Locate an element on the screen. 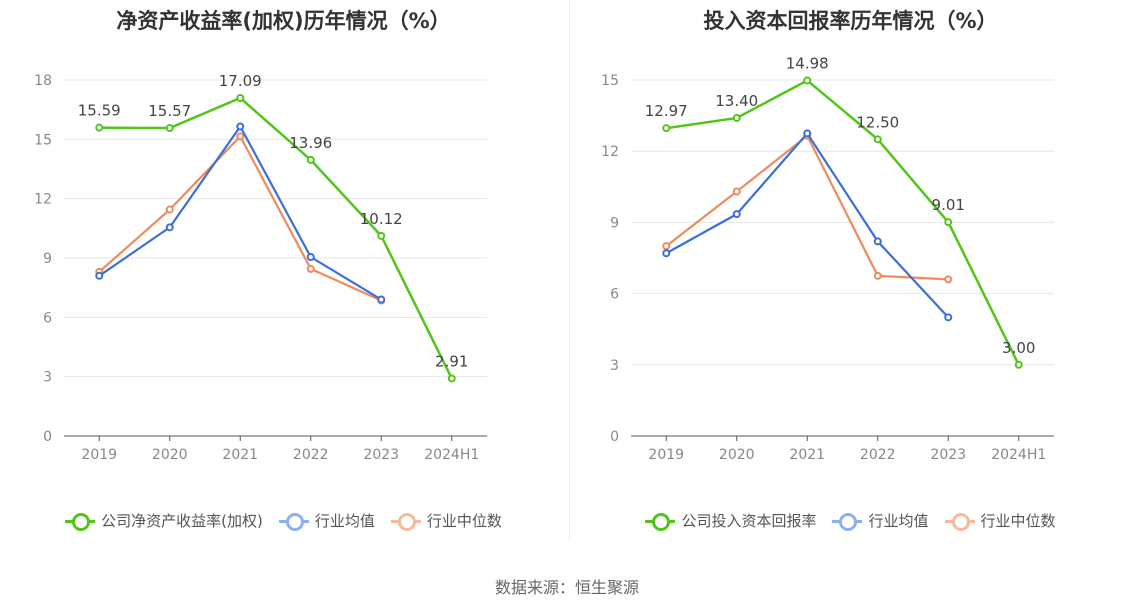 Image resolution: width=1134 pixels, height=612 pixels. data-label: 10.12 is located at coordinates (381, 219).